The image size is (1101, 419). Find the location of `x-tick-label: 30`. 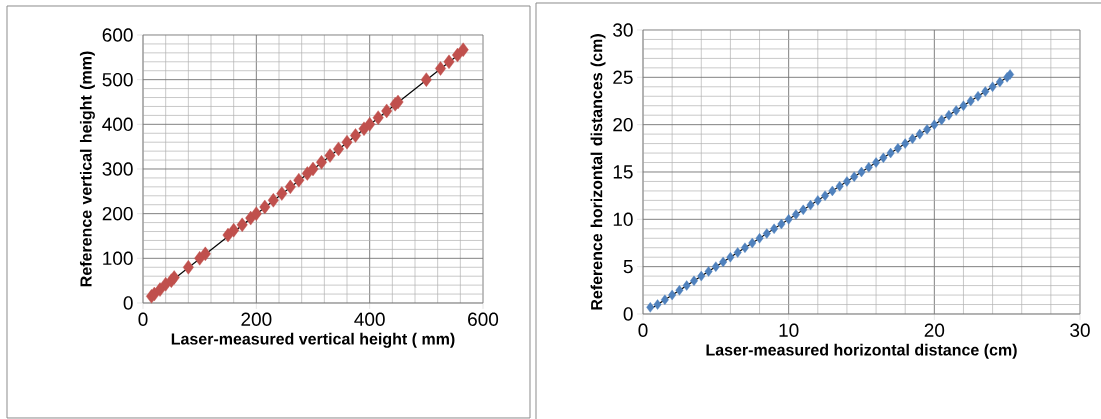

x-tick-label: 30 is located at coordinates (1080, 330).